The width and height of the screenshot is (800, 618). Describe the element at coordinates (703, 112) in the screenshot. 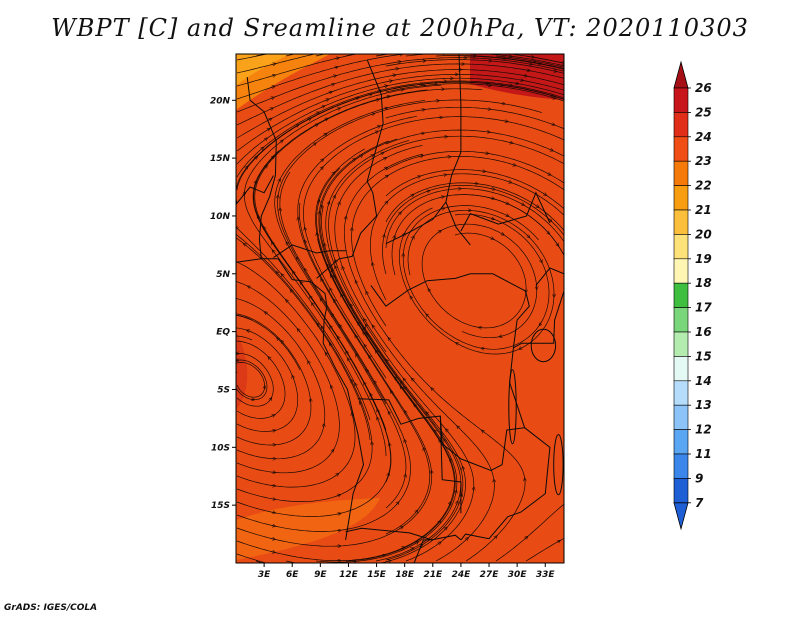

I see `colorbar-label: 25` at that location.